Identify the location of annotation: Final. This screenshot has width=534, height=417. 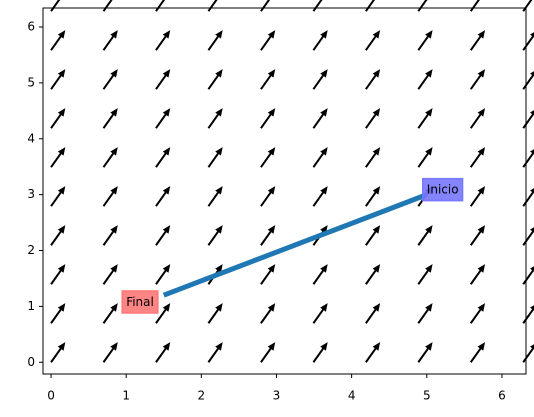
(140, 302).